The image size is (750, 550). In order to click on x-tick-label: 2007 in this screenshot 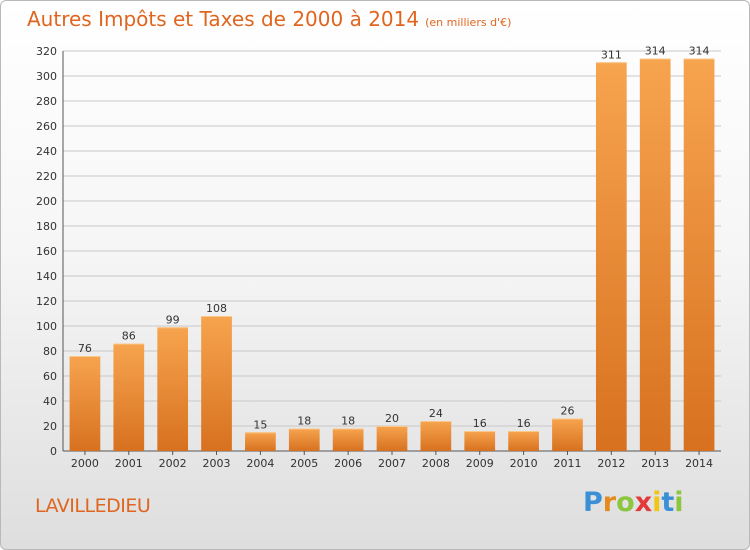, I will do `click(392, 463)`.